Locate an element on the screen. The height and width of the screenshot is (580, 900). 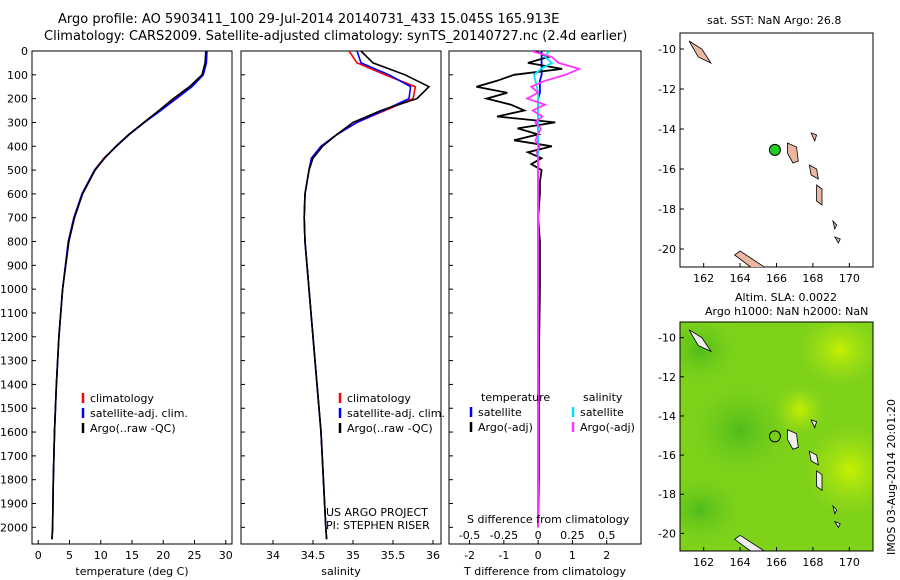
x-tick-label: 34 is located at coordinates (273, 555).